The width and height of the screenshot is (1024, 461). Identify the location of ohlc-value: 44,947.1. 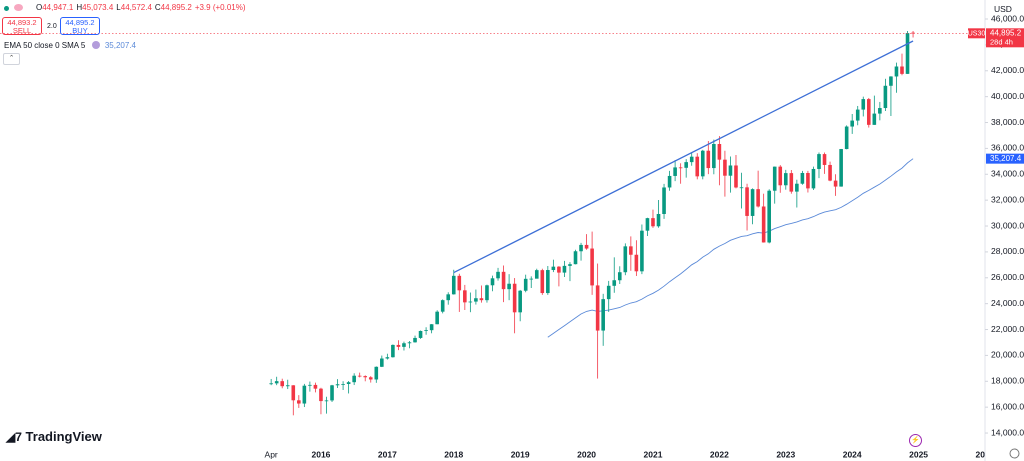
(58, 7).